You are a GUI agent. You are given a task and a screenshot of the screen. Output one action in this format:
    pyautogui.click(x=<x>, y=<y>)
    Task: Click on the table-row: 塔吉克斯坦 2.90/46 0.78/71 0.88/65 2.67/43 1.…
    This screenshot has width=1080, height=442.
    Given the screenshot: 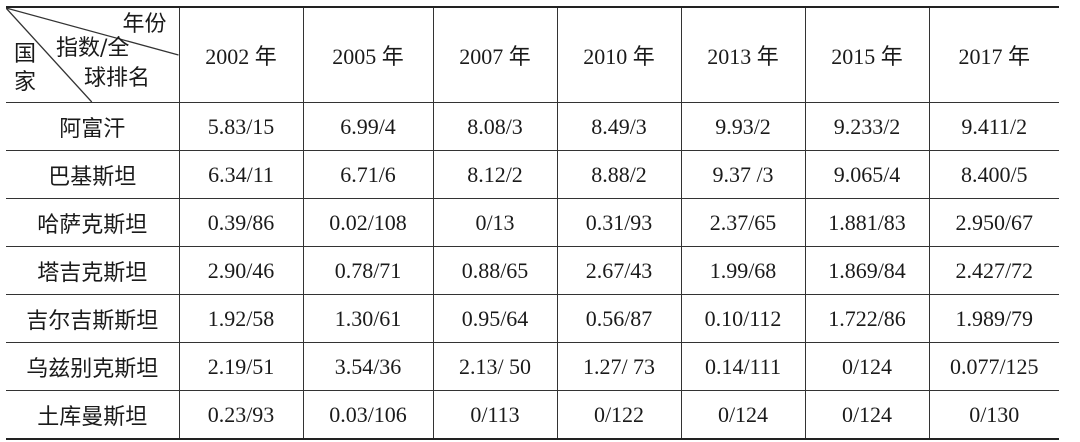 What is the action you would take?
    pyautogui.click(x=532, y=270)
    